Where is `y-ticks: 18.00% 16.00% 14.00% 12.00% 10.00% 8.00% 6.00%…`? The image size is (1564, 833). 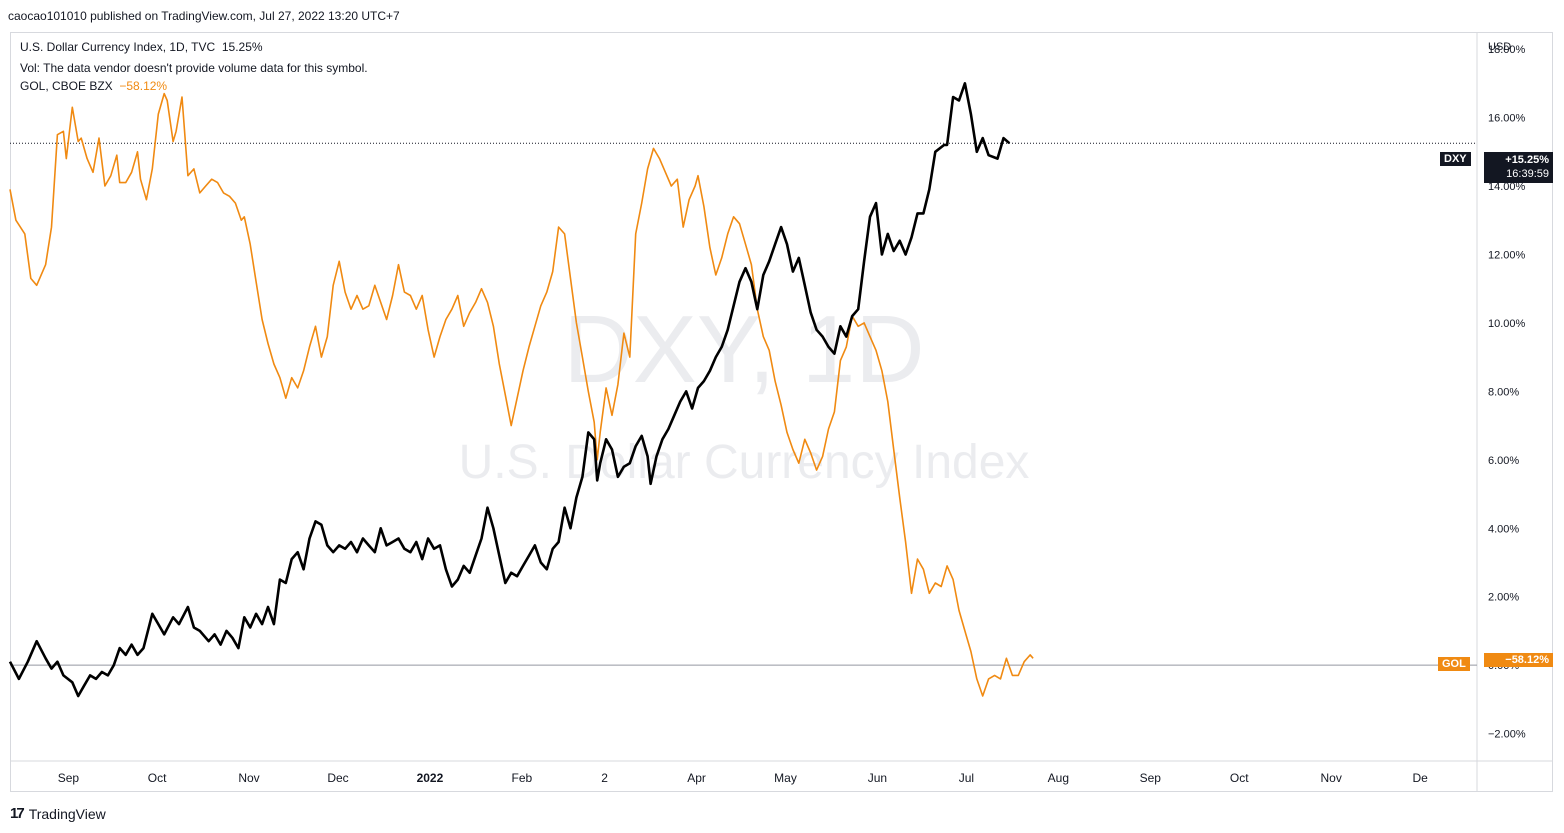 y-ticks: 18.00% 16.00% 14.00% 12.00% 10.00% 8.00% 6.00%… is located at coordinates (1507, 392).